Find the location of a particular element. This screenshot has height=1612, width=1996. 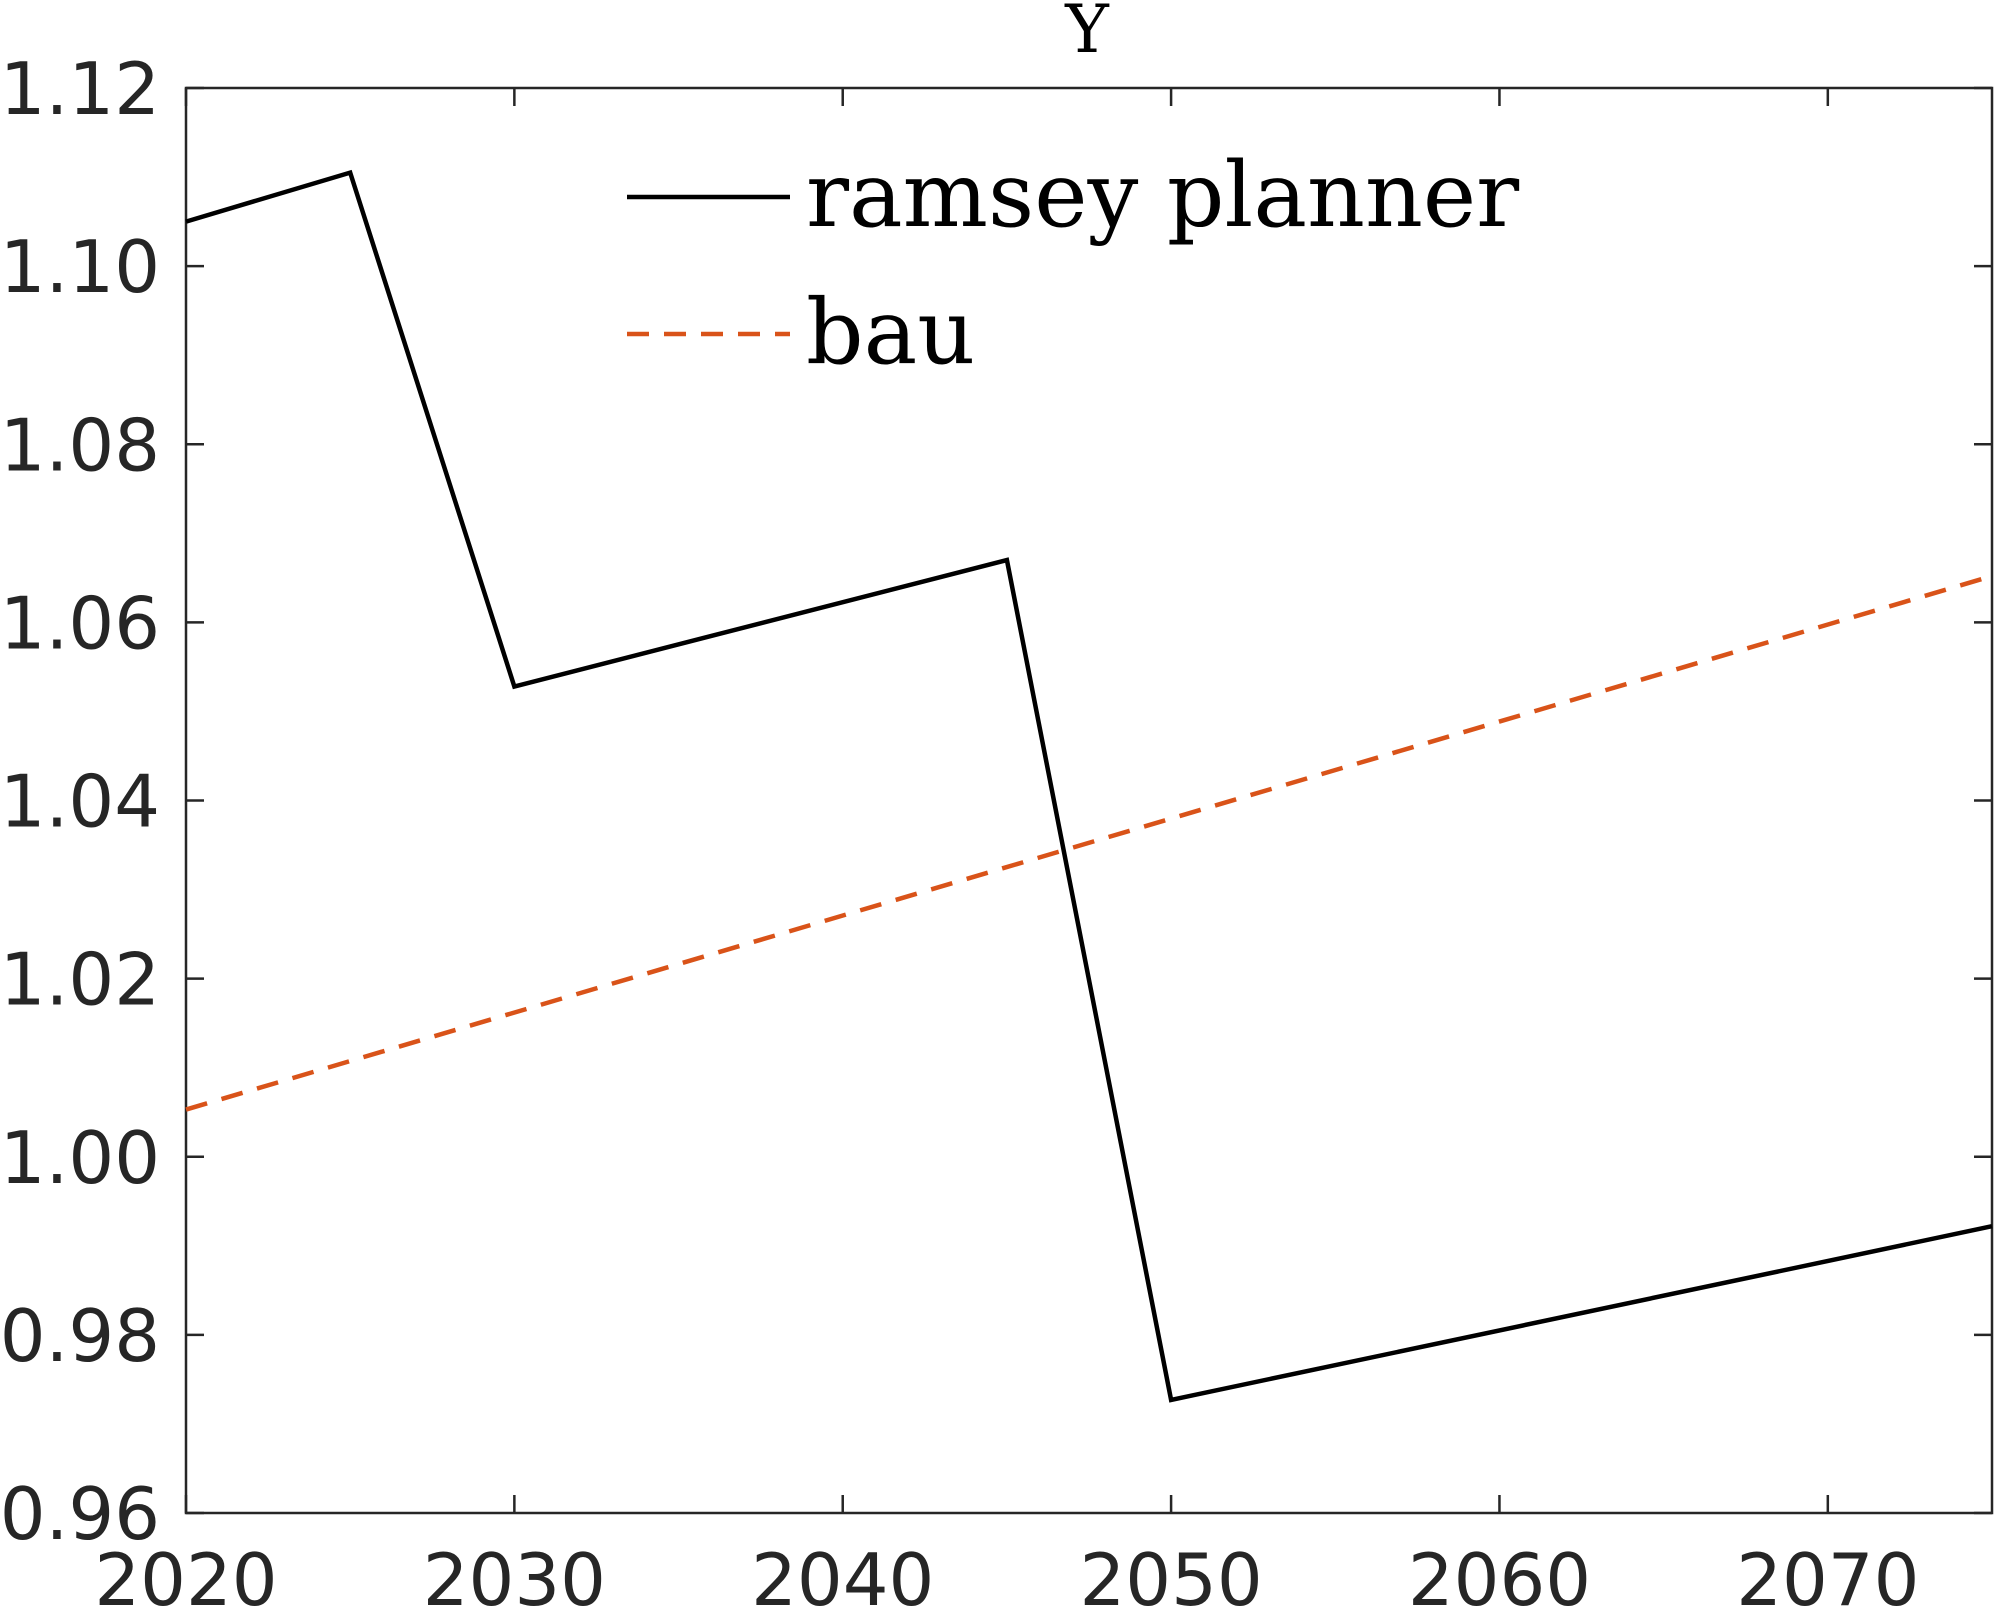

x-tick-label: 2030 is located at coordinates (514, 1575).